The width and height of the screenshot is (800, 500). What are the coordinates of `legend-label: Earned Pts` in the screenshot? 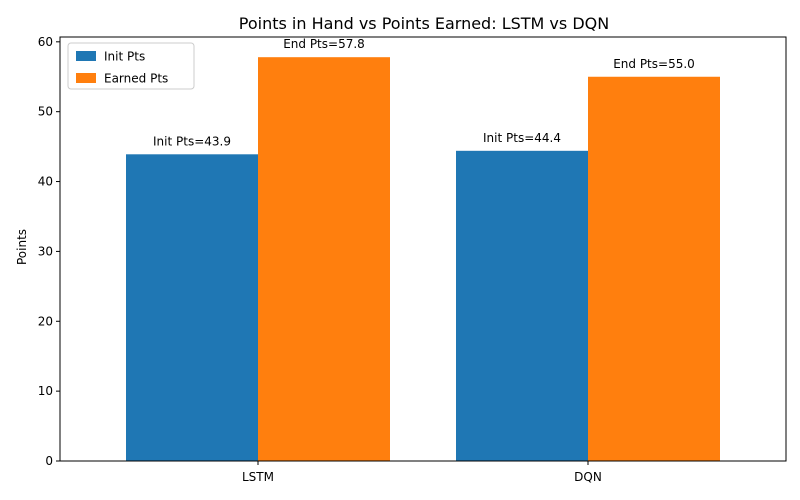 It's located at (136, 79).